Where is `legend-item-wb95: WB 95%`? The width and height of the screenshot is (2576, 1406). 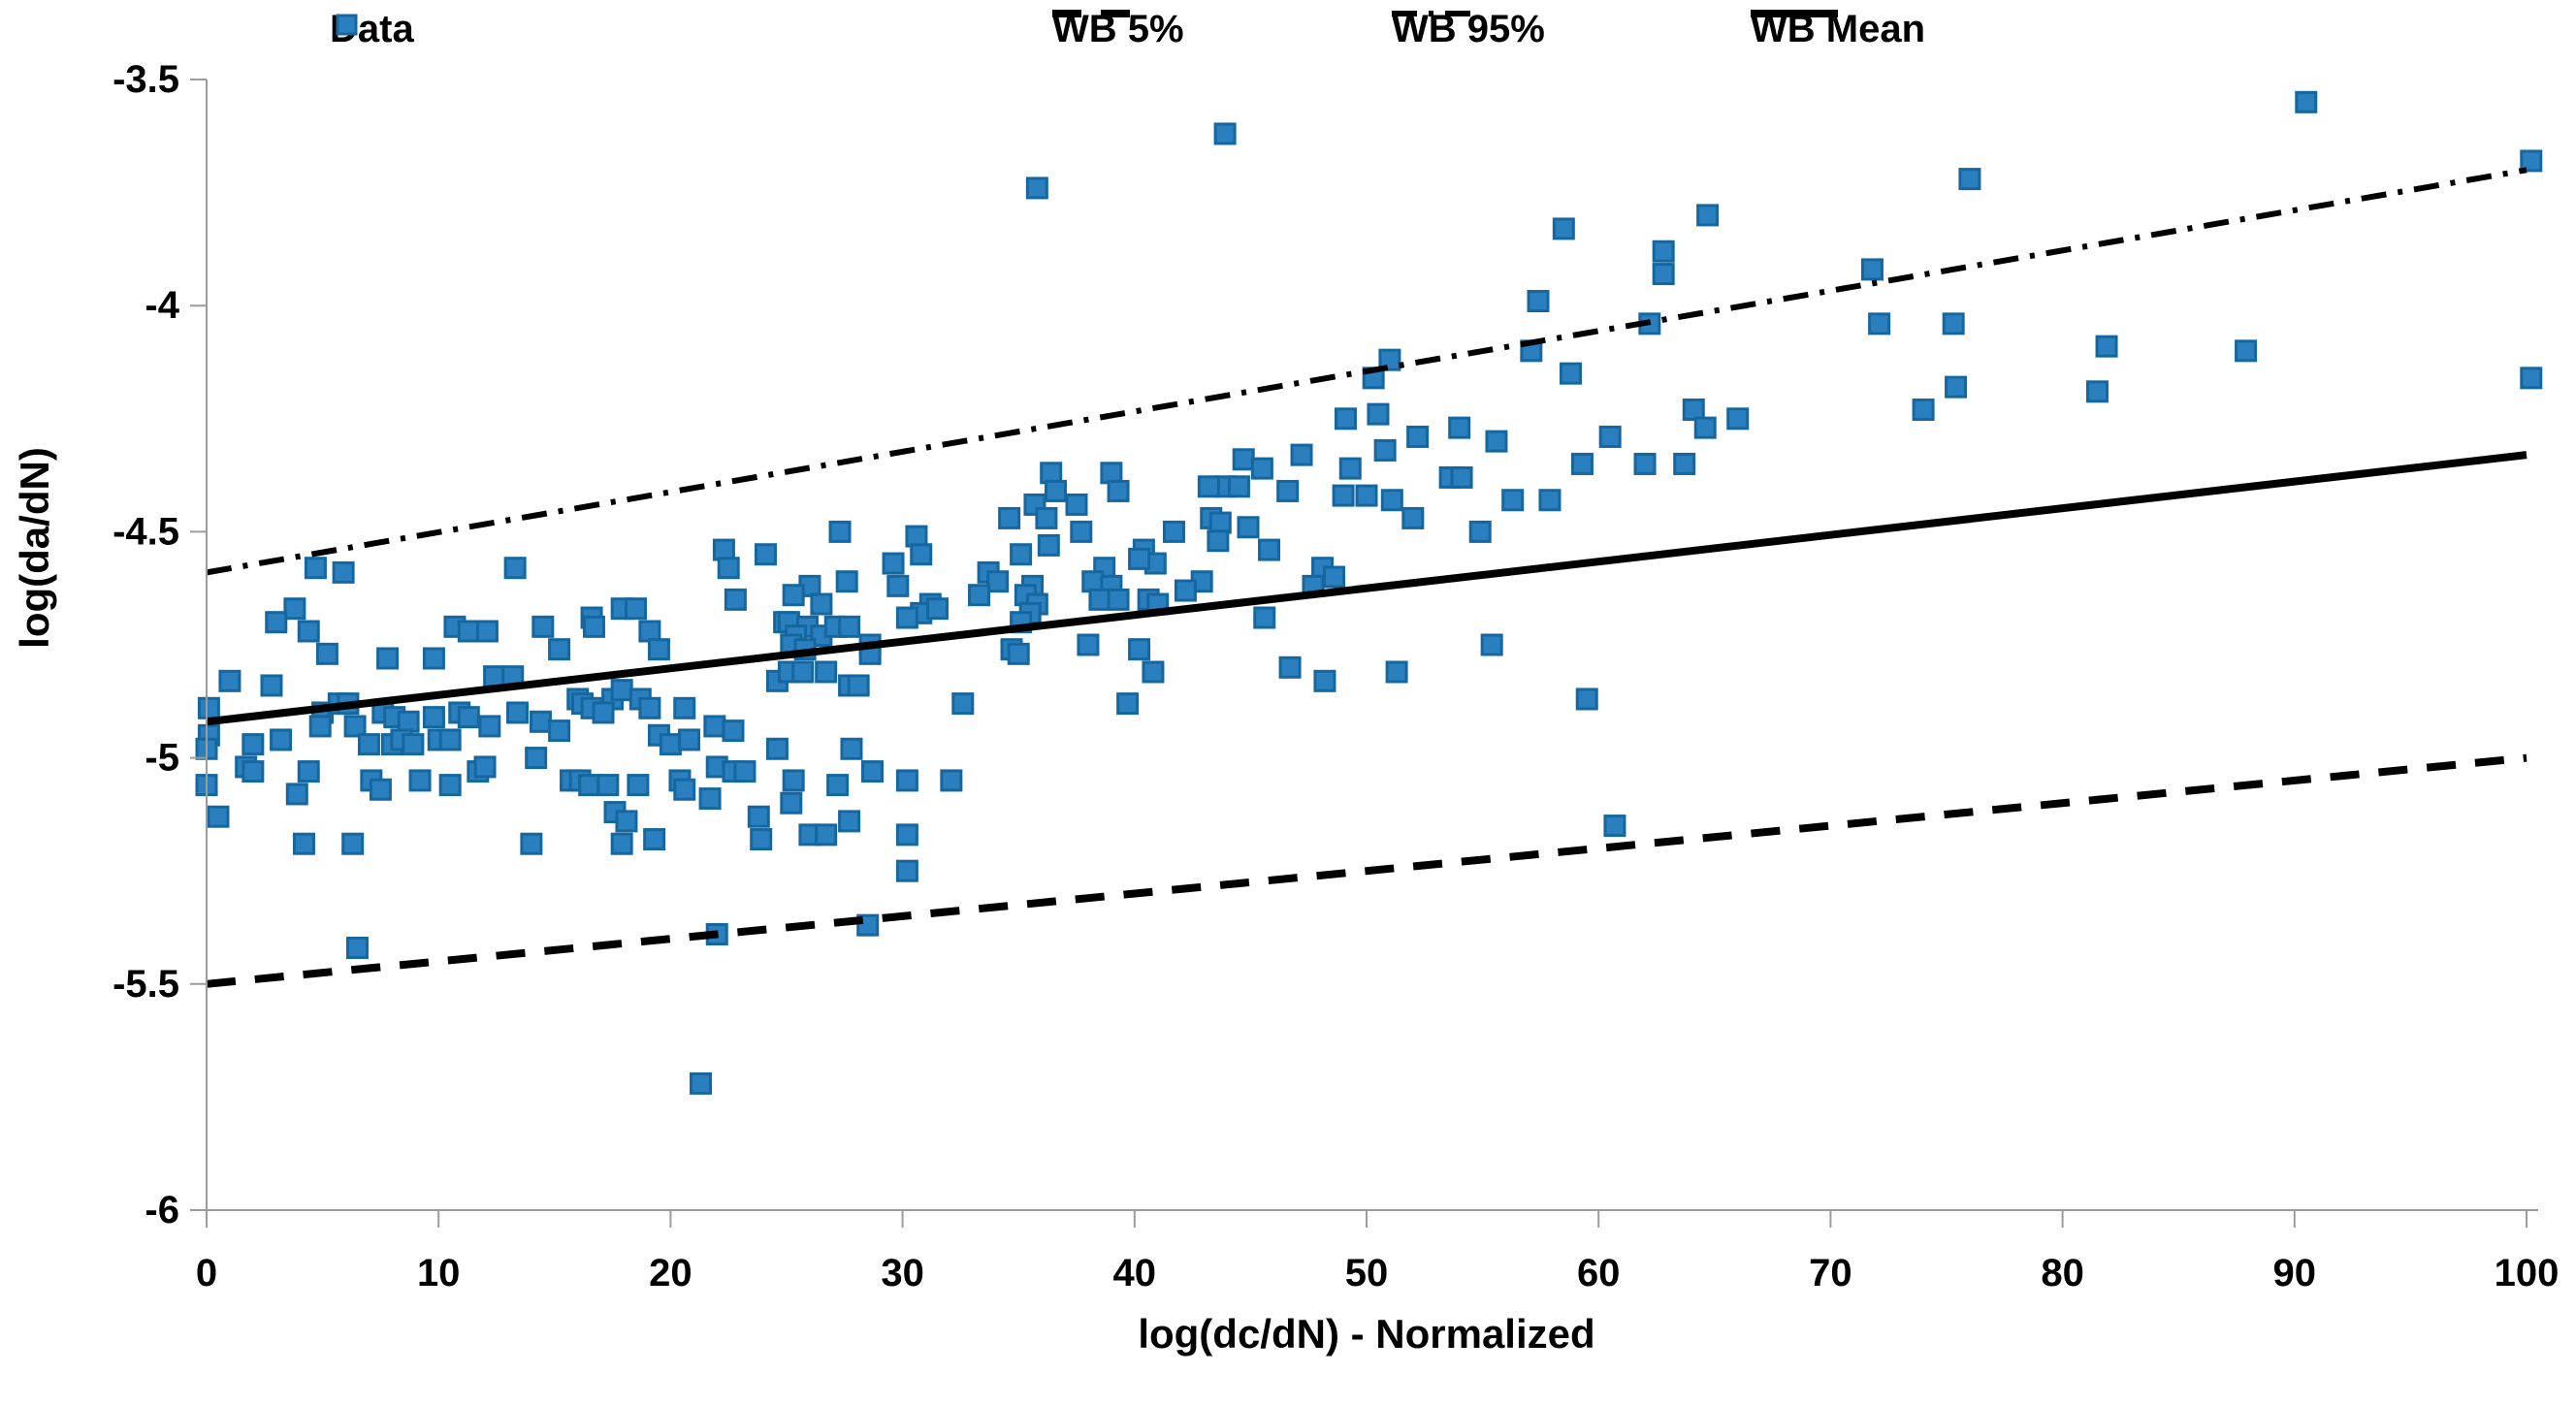 legend-item-wb95: WB 95% is located at coordinates (1468, 29).